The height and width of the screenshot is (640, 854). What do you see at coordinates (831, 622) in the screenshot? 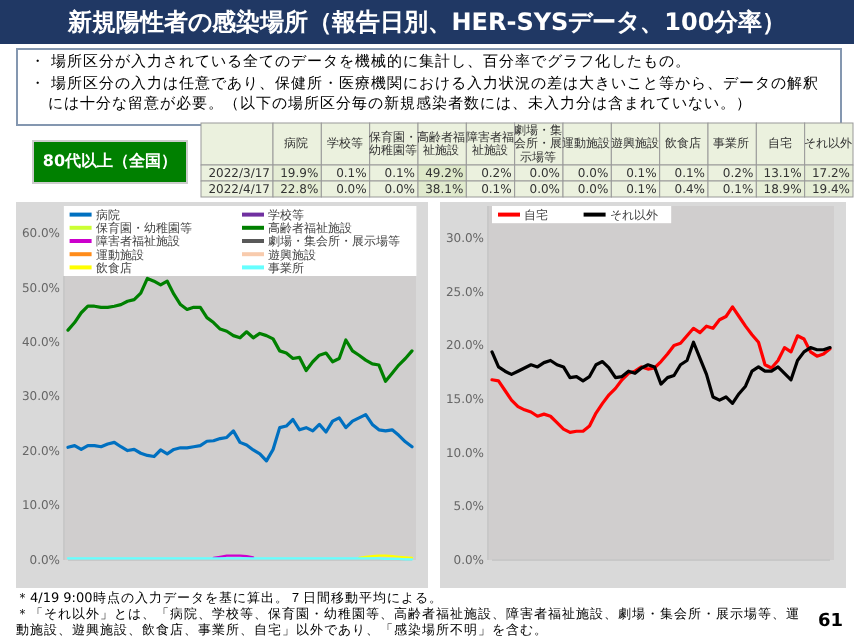
I see `text: 61` at bounding box center [831, 622].